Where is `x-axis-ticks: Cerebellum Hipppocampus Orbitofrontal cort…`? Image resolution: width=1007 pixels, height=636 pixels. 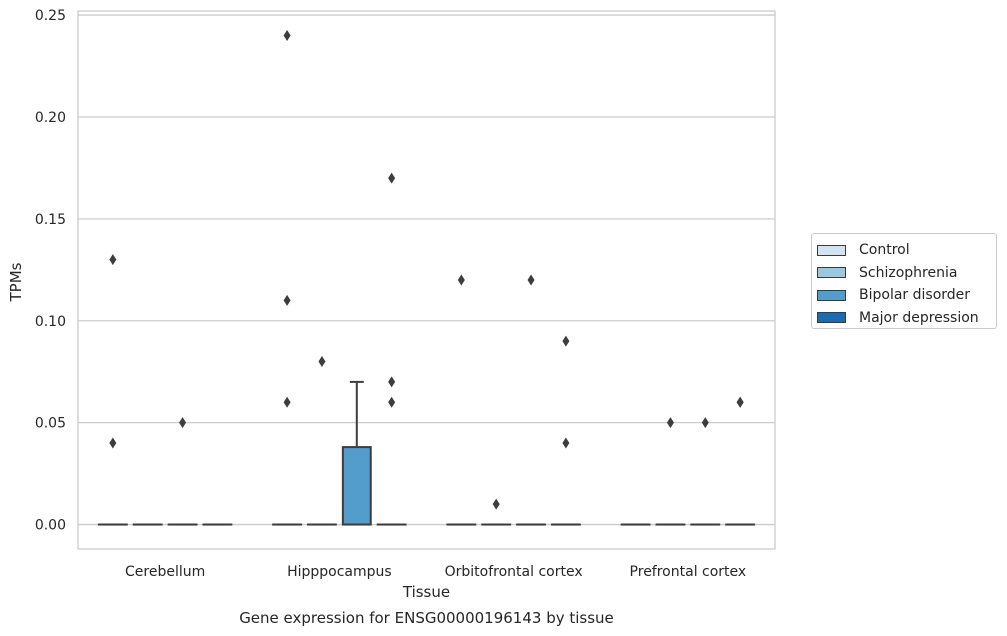
x-axis-ticks: Cerebellum Hipppocampus Orbitofrontal cort… is located at coordinates (435, 572).